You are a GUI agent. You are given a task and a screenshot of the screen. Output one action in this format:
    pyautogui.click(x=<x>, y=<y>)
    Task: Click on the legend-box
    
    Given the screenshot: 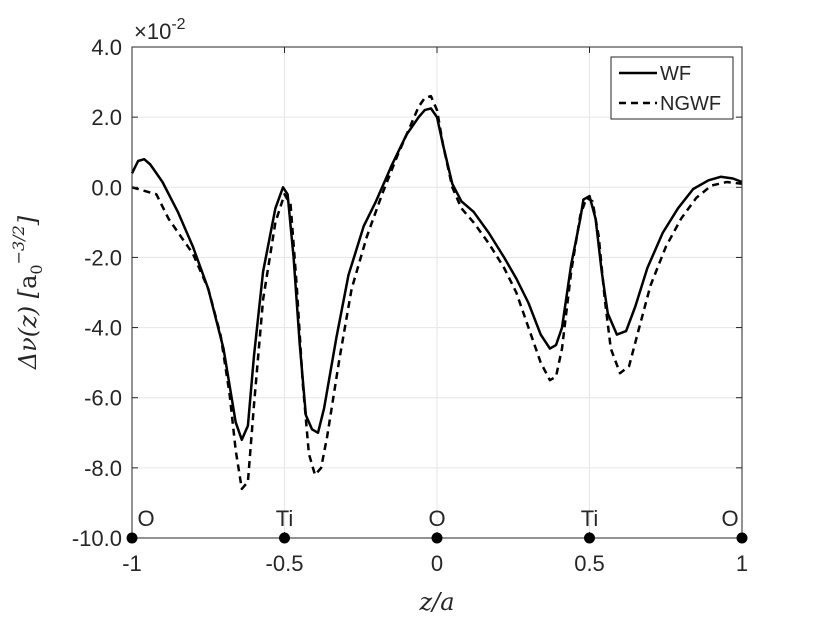 What is the action you would take?
    pyautogui.click(x=672, y=88)
    